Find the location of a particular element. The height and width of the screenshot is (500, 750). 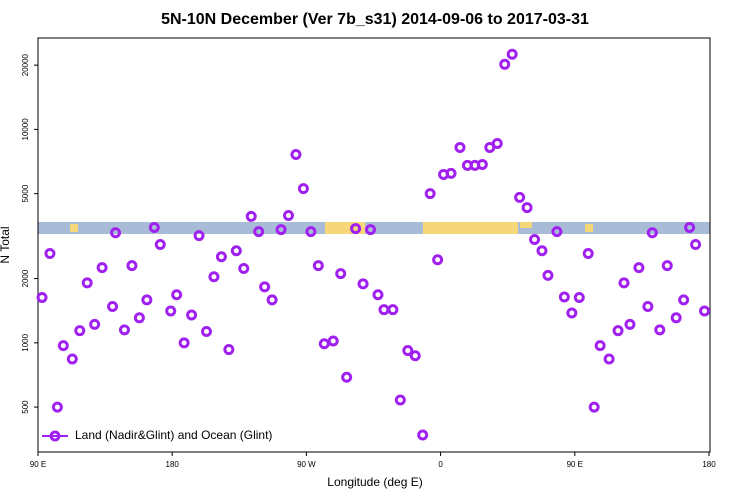

x-axis-label: Longitude (deg E) is located at coordinates (374, 482).